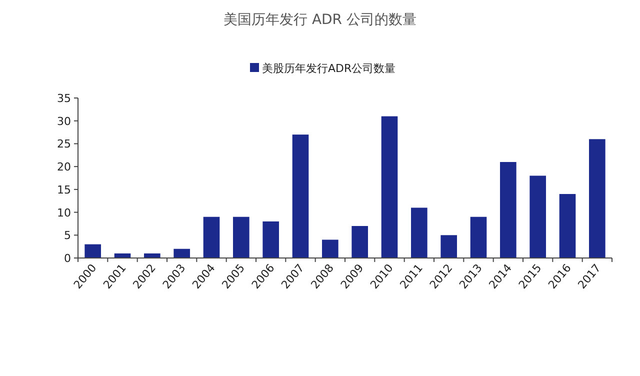 The height and width of the screenshot is (376, 640). I want to click on y-tick-label: 25, so click(64, 144).